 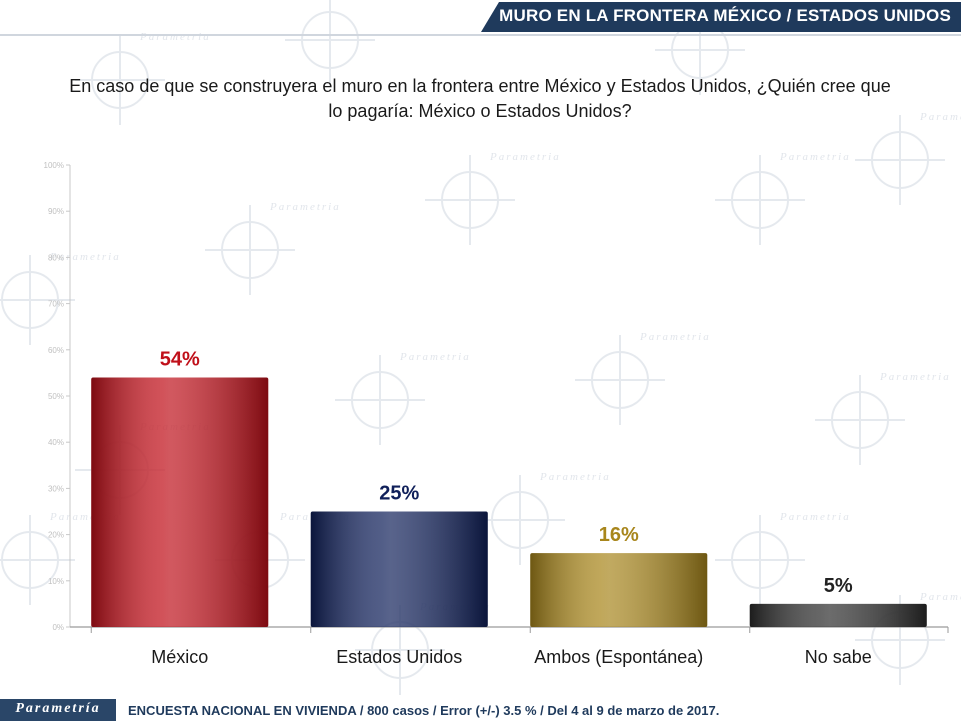 I want to click on footer-logo: Parametría, so click(x=58, y=708).